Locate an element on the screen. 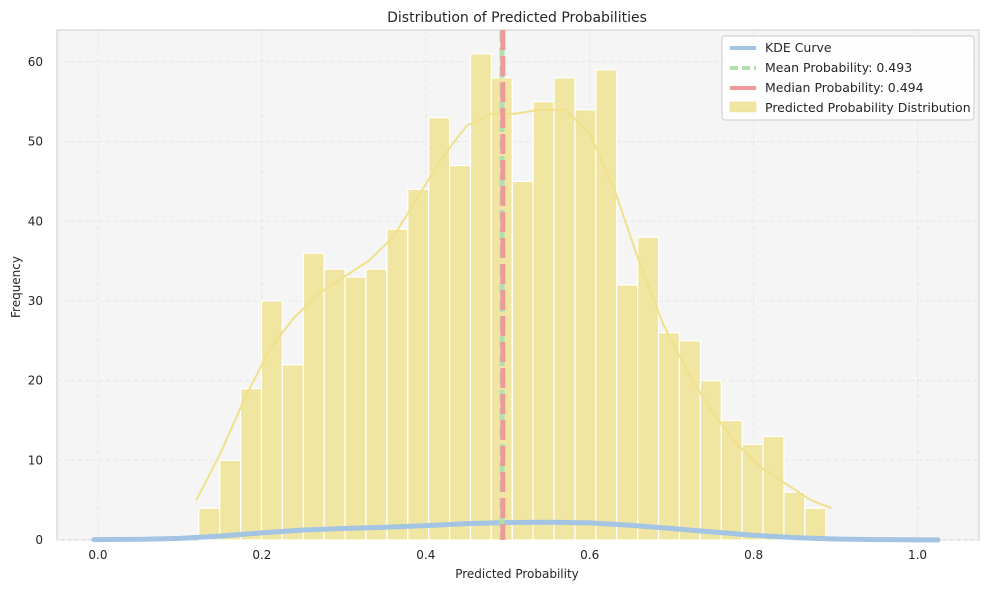 The image size is (989, 590). legend-median-label: Median Probability: 0.494 is located at coordinates (844, 87).